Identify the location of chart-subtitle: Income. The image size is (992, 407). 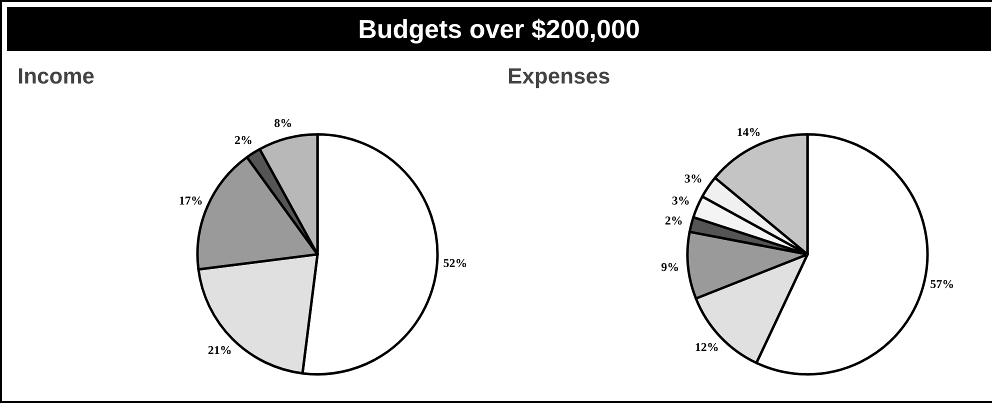
(56, 76).